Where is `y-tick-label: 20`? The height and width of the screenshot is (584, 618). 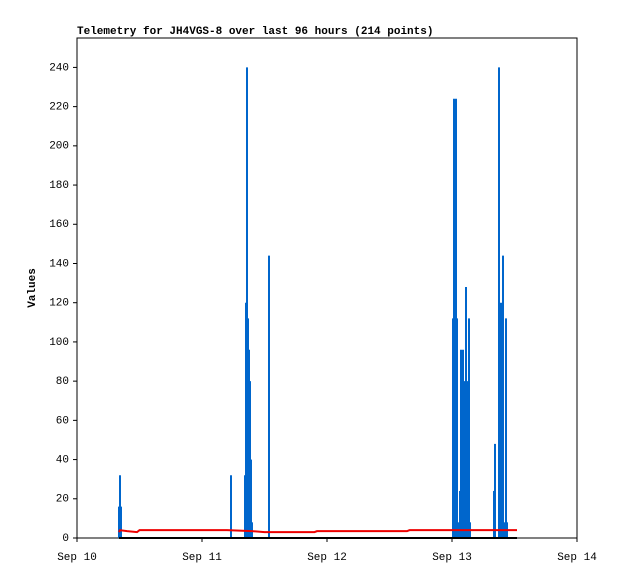
y-tick-label: 20 is located at coordinates (62, 500).